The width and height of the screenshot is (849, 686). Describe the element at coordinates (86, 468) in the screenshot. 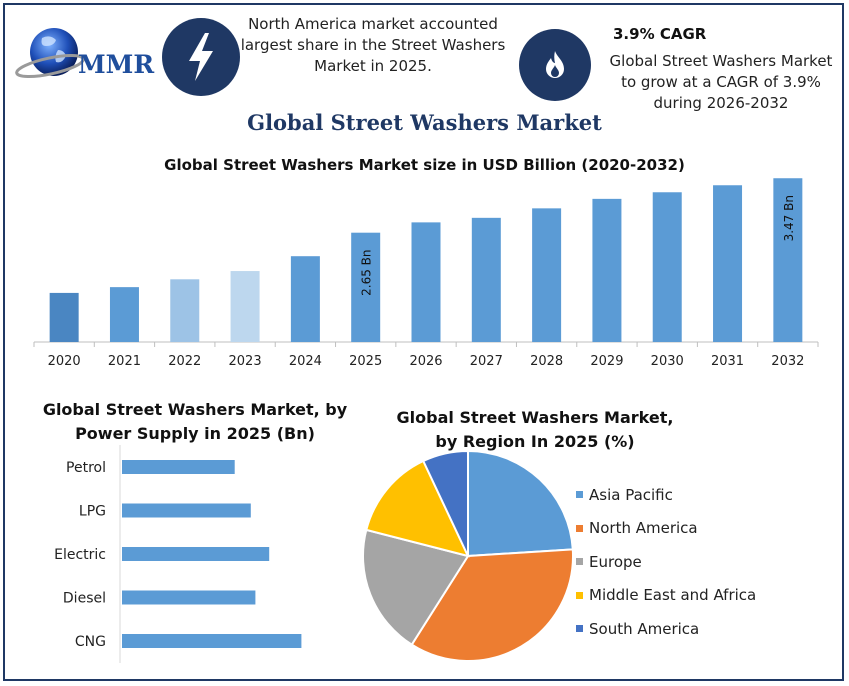

I see `category-label: Petrol` at that location.